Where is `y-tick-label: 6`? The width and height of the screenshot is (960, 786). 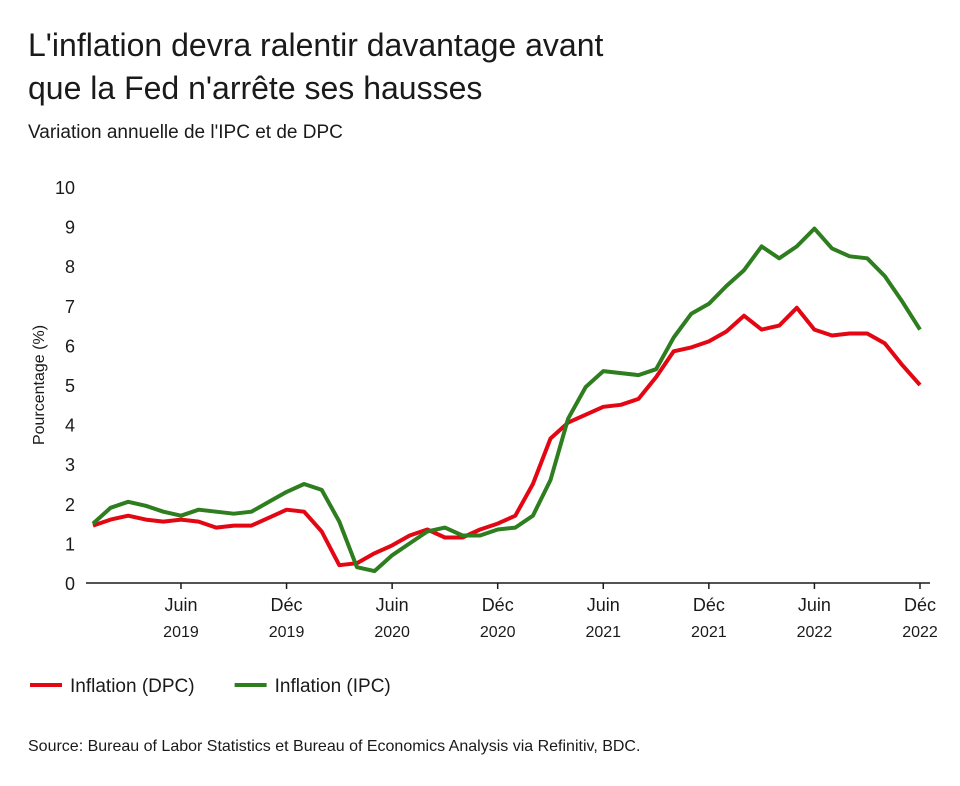 y-tick-label: 6 is located at coordinates (70, 346).